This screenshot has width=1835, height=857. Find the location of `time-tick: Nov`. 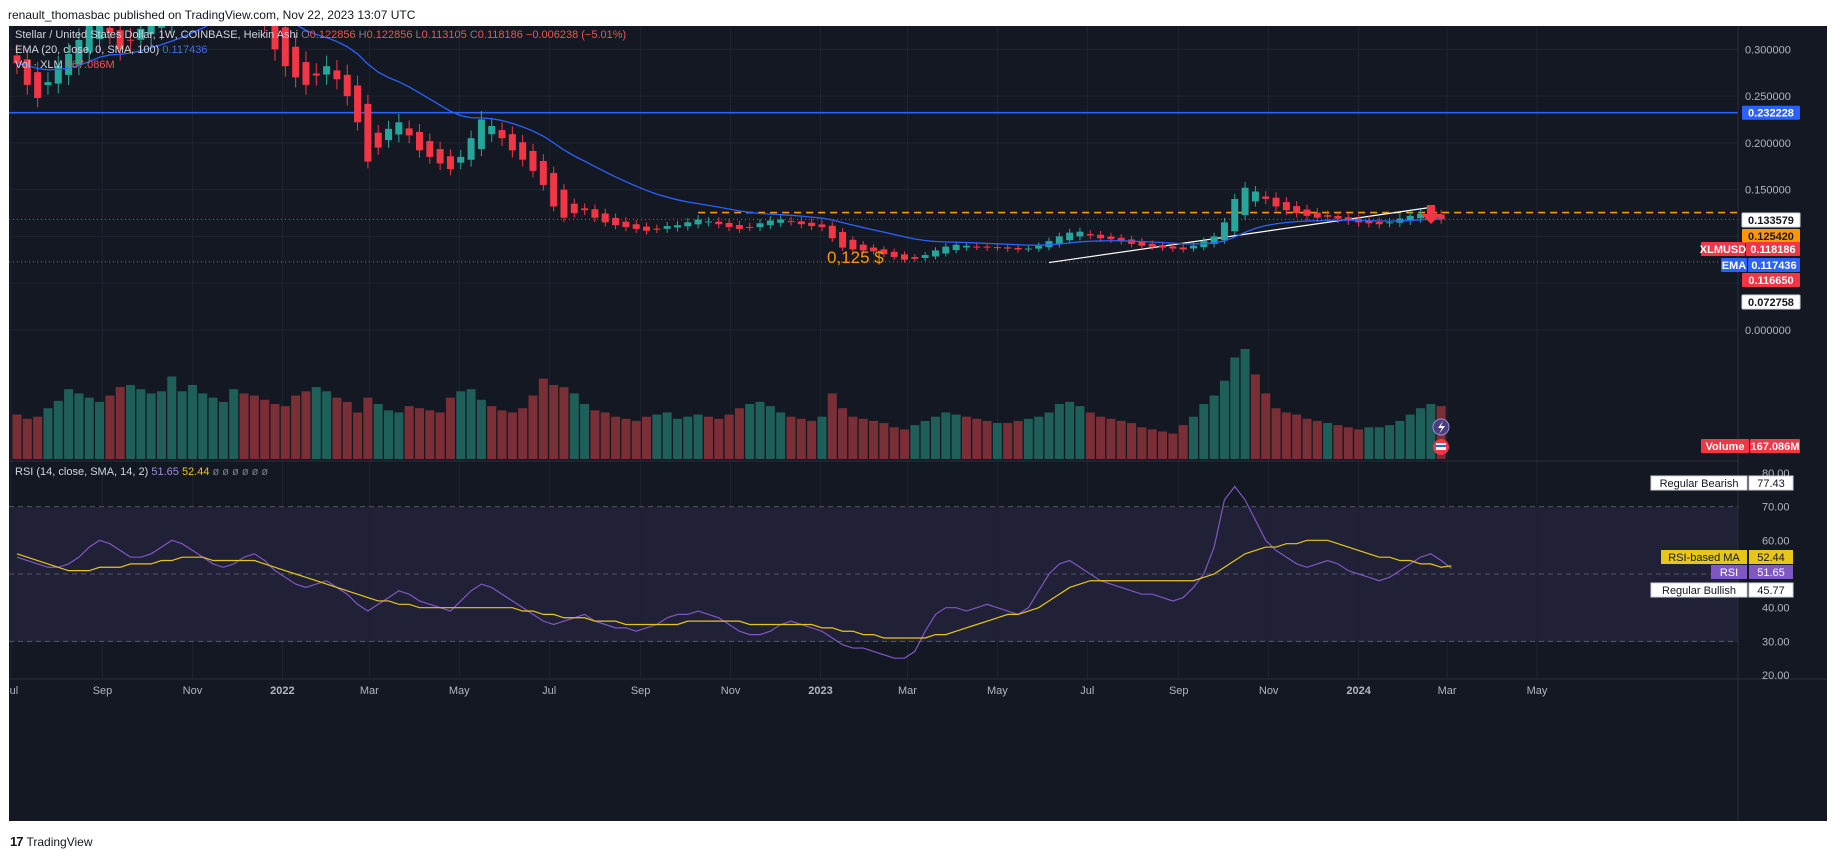

time-tick: Nov is located at coordinates (193, 691).